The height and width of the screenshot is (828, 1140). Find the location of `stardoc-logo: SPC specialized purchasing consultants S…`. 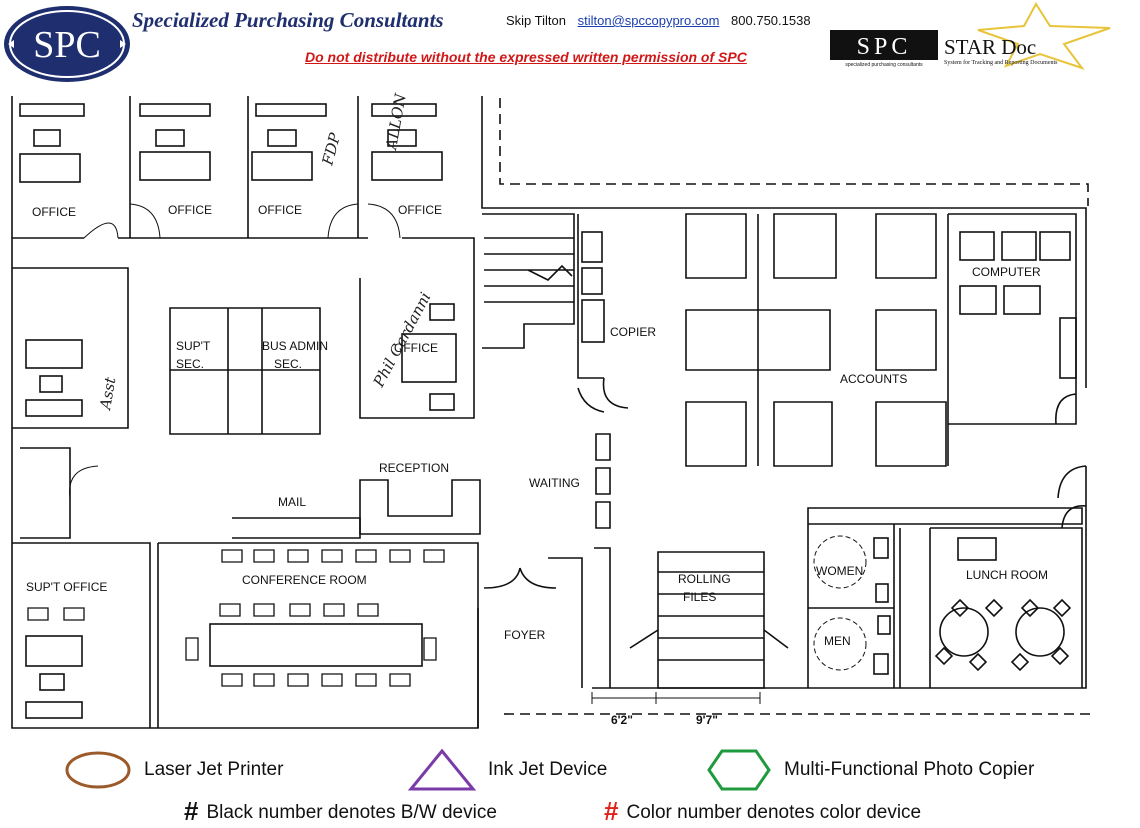

stardoc-logo: SPC specialized purchasing consultants S… is located at coordinates (970, 36).